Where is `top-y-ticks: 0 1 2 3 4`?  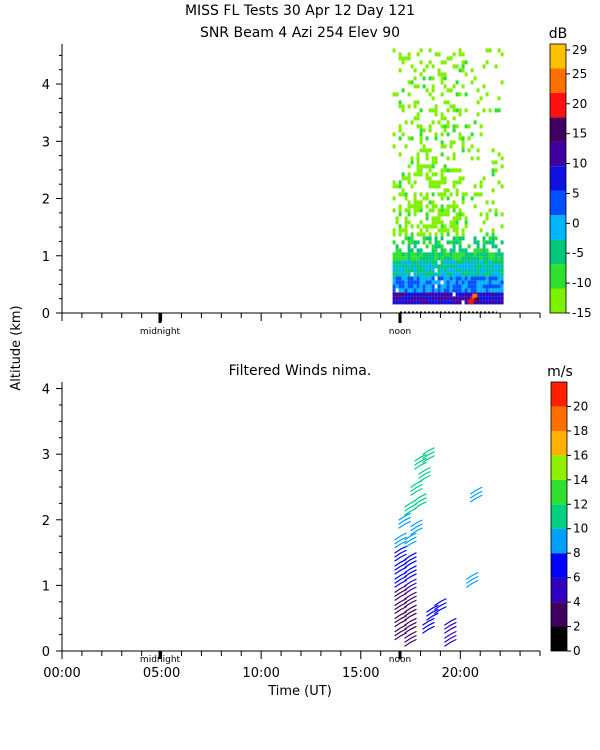 top-y-ticks: 0 1 2 3 4 is located at coordinates (52, 188).